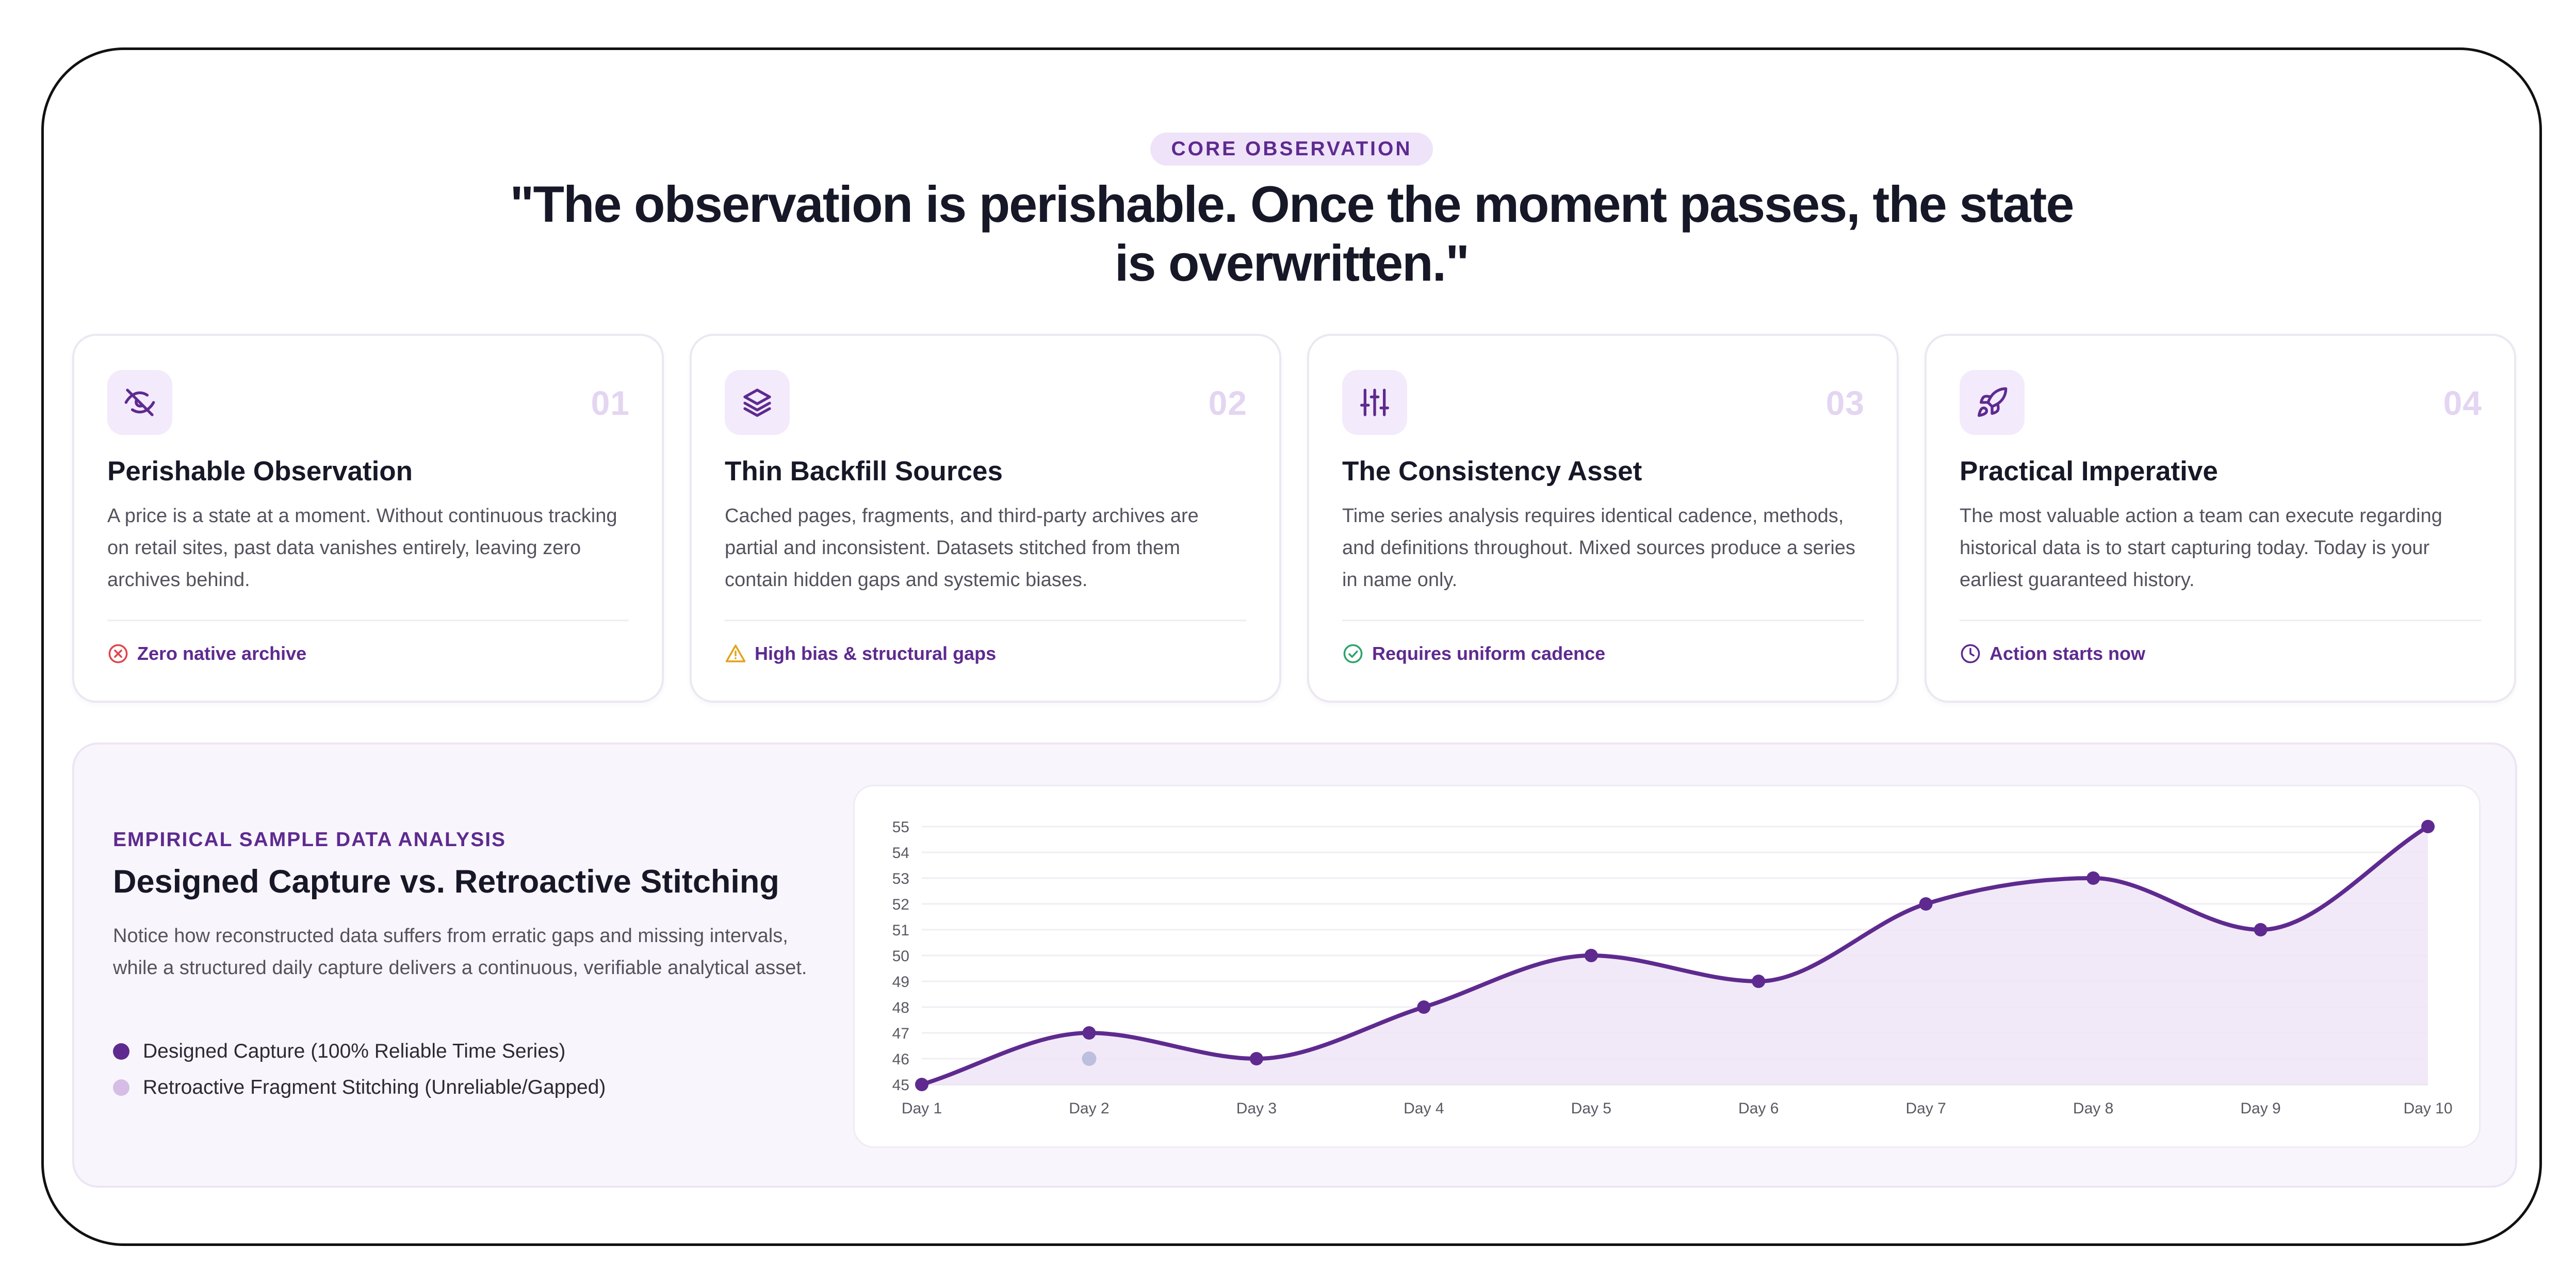 This screenshot has width=2576, height=1279. I want to click on core-observation-badge: CORE OBSERVATION, so click(1291, 150).